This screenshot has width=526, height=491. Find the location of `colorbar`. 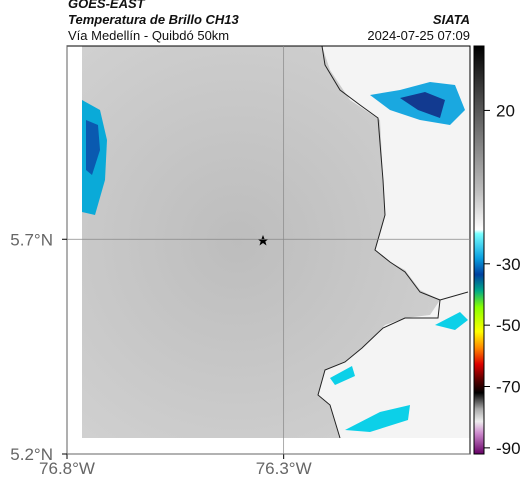

colorbar is located at coordinates (479, 250).